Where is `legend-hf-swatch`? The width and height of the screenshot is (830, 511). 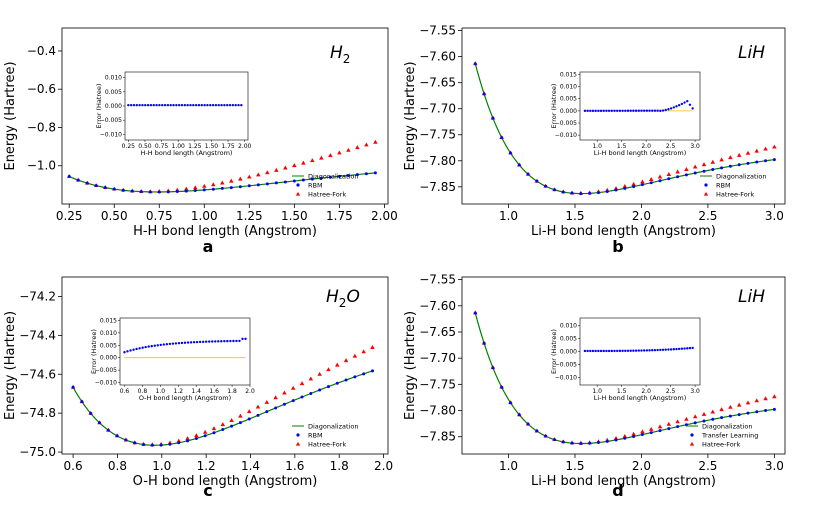
legend-hf-swatch is located at coordinates (298, 443).